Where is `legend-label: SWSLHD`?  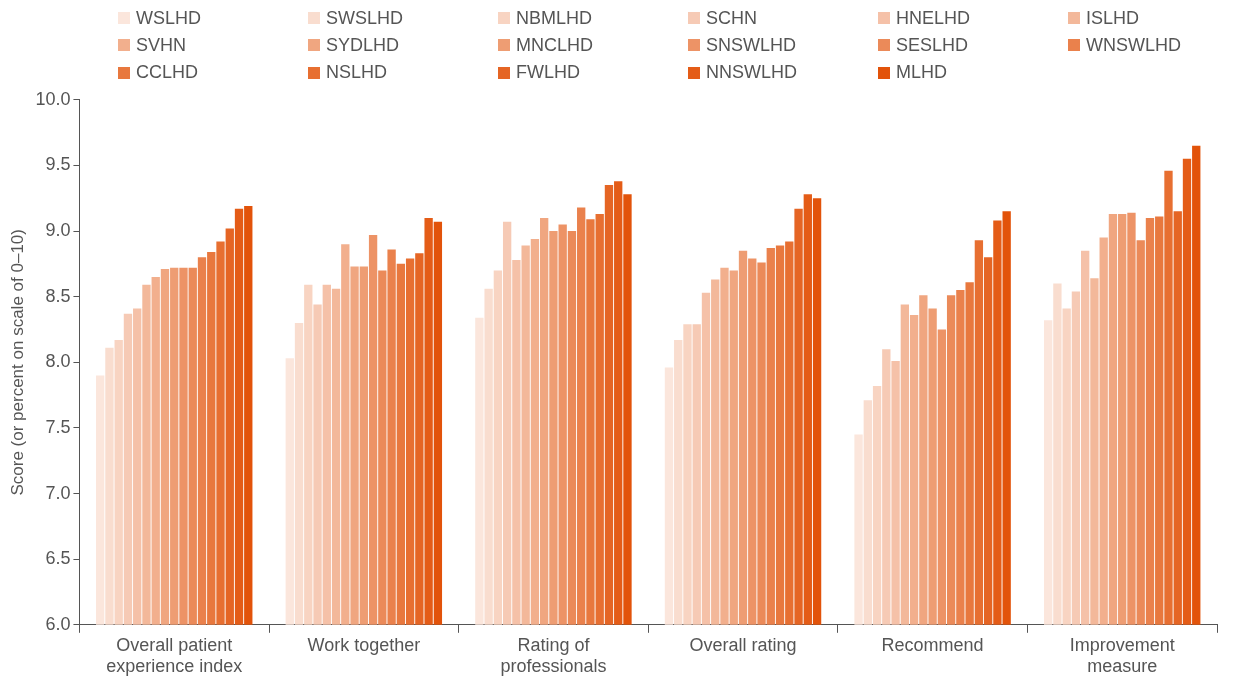 legend-label: SWSLHD is located at coordinates (365, 18).